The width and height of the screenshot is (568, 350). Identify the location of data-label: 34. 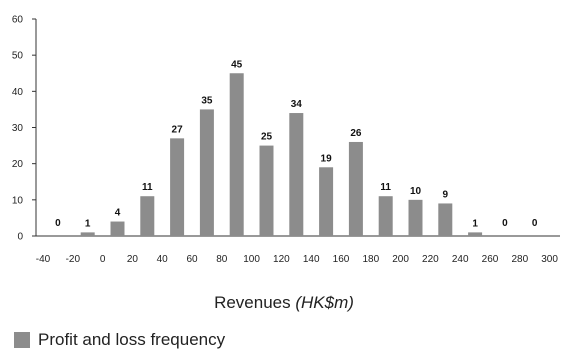
(297, 104).